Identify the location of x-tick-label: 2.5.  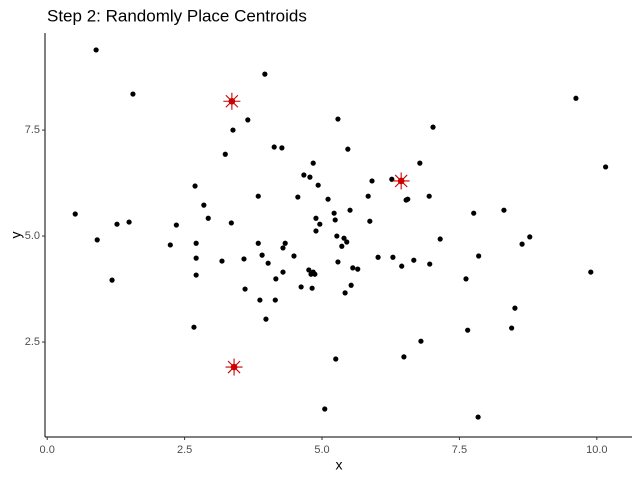
(184, 450).